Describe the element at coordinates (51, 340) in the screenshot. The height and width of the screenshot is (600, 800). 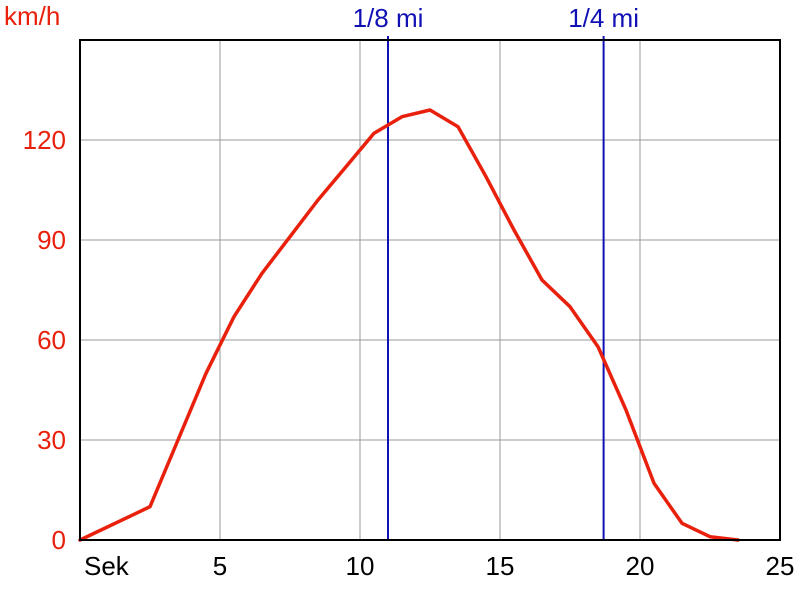
I see `y-tick-label: 60` at that location.